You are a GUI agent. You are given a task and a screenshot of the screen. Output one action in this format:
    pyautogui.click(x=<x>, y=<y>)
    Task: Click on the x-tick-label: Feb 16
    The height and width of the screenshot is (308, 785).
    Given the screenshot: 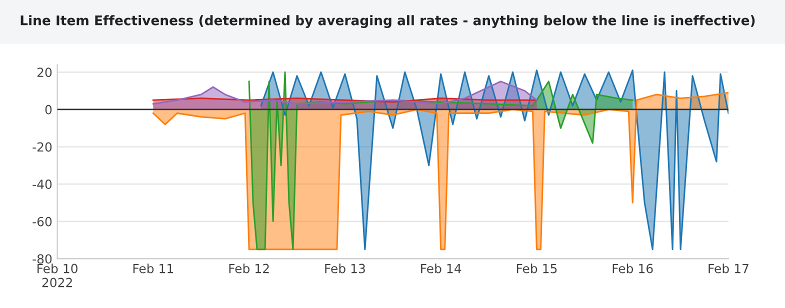 What is the action you would take?
    pyautogui.click(x=632, y=269)
    